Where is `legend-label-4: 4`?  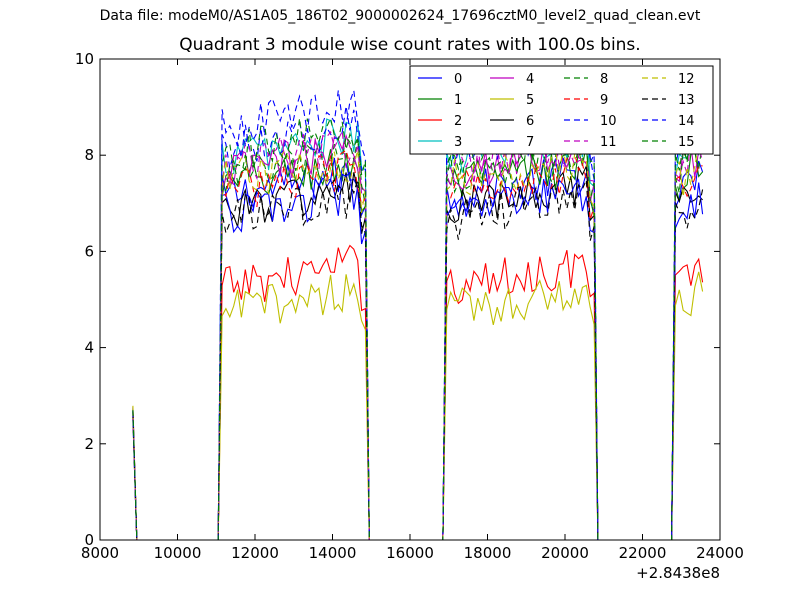 legend-label-4: 4 is located at coordinates (530, 79).